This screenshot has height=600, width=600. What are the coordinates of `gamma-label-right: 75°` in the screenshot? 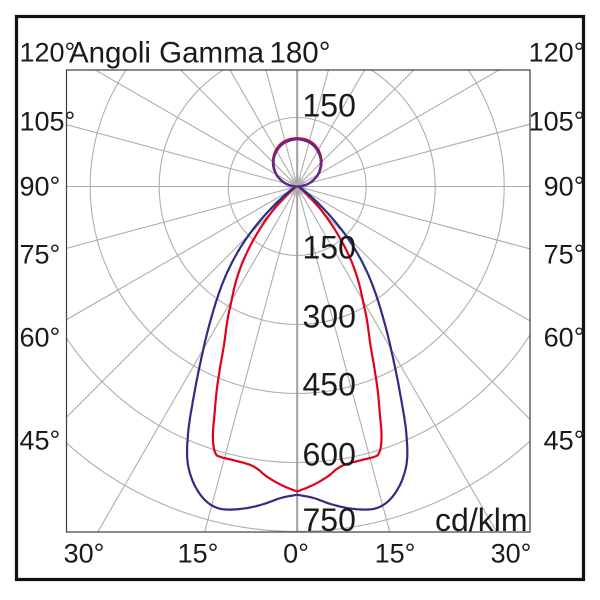 It's located at (564, 255).